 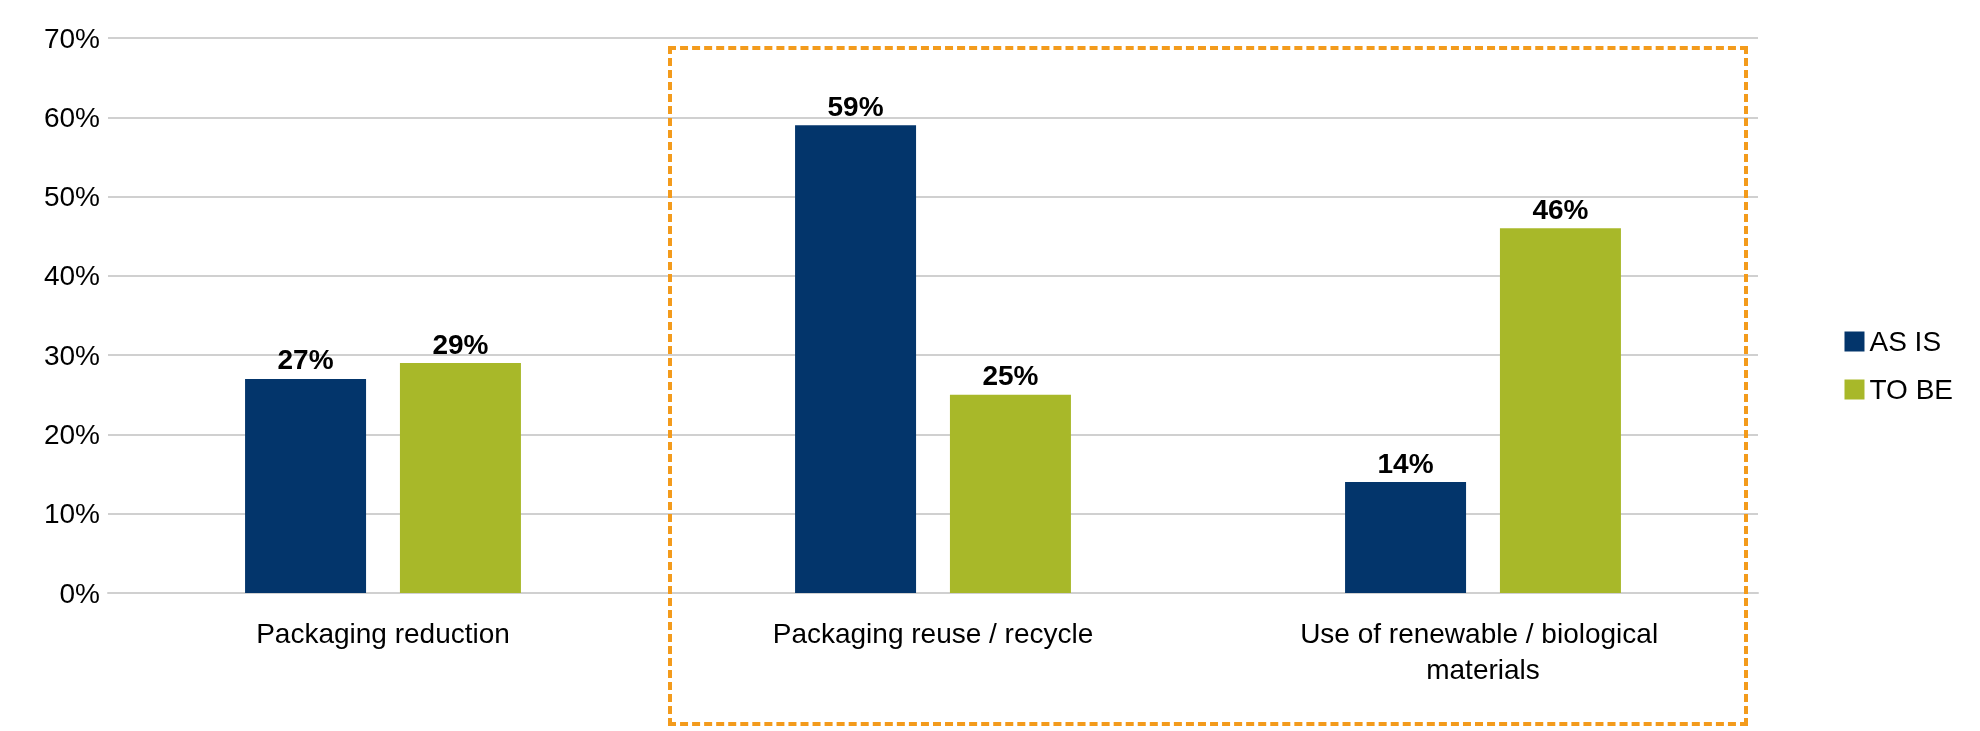 What do you see at coordinates (71, 276) in the screenshot?
I see `y-tick-label: 40%` at bounding box center [71, 276].